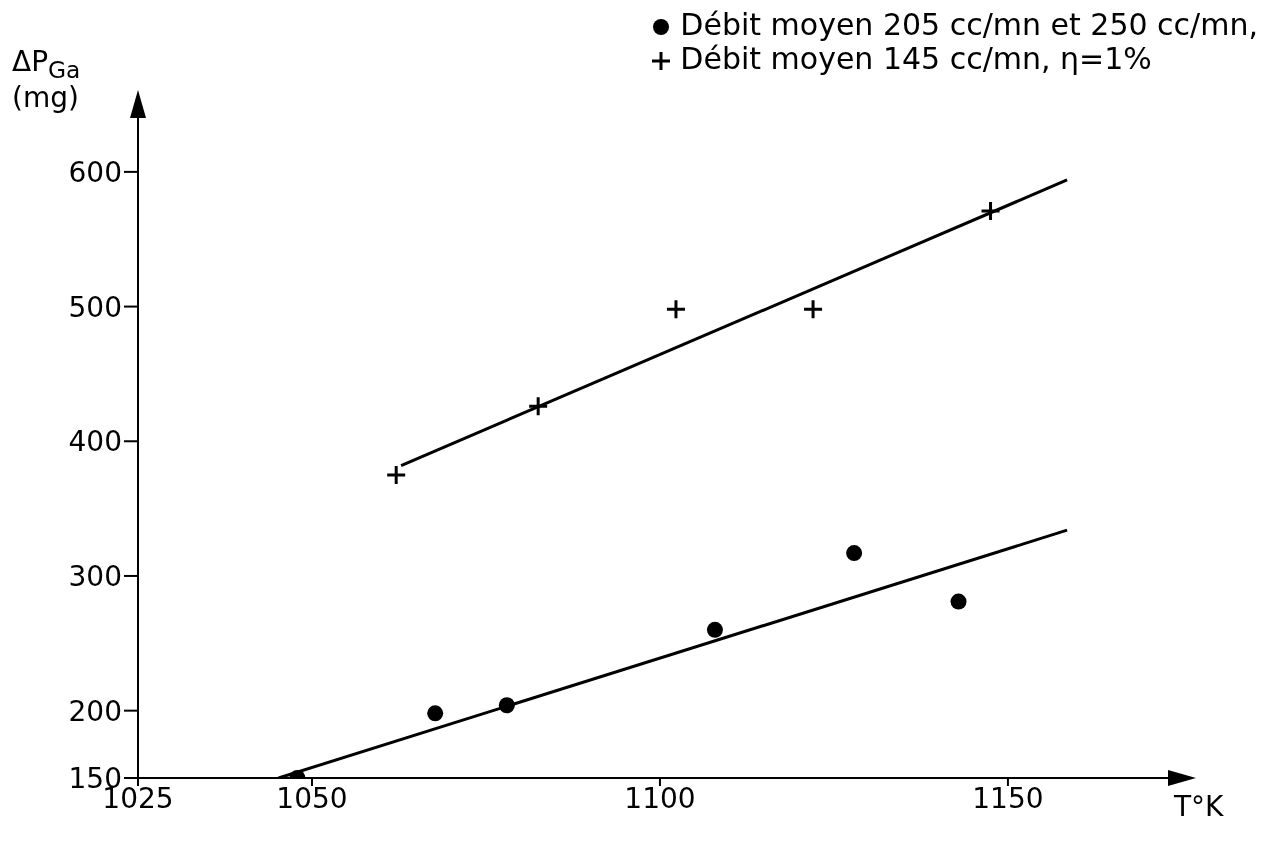 This screenshot has height=853, width=1277. Describe the element at coordinates (95, 711) in the screenshot. I see `y-tick-label: 200` at that location.